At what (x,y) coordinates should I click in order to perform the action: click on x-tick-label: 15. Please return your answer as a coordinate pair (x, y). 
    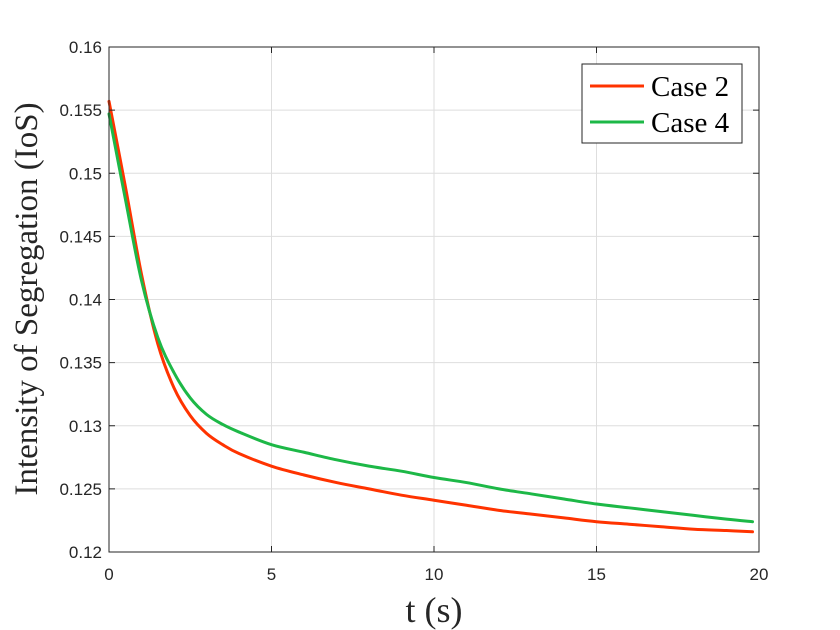
    Looking at the image, I should click on (596, 574).